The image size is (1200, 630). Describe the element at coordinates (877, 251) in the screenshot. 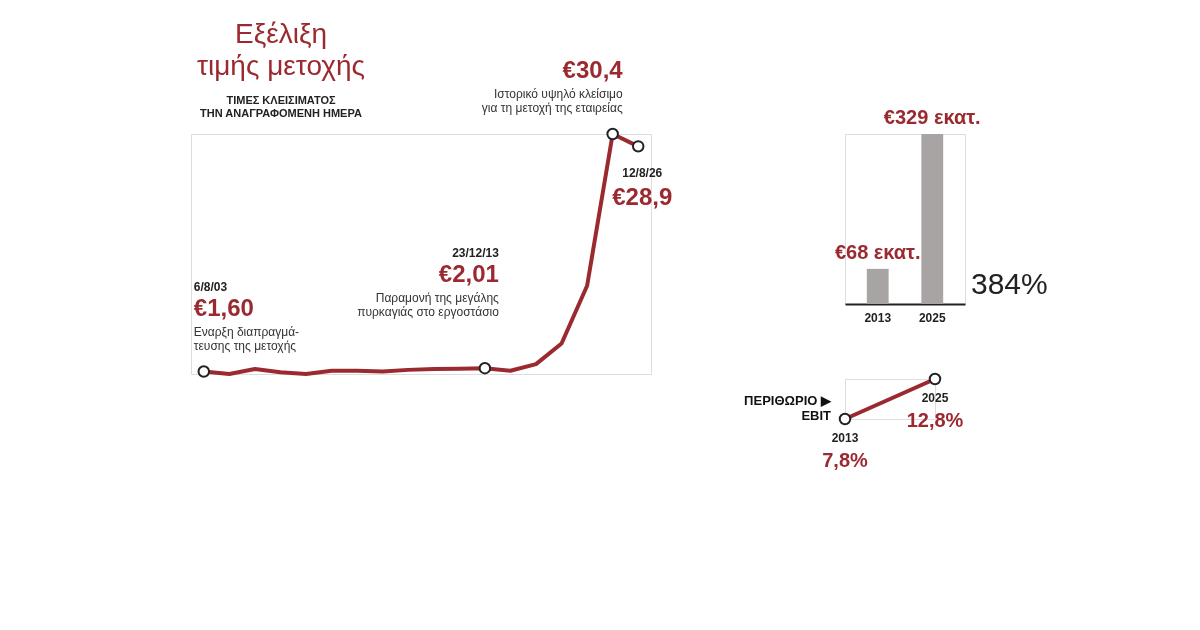

I see `data-label: €68 εκατ.` at that location.